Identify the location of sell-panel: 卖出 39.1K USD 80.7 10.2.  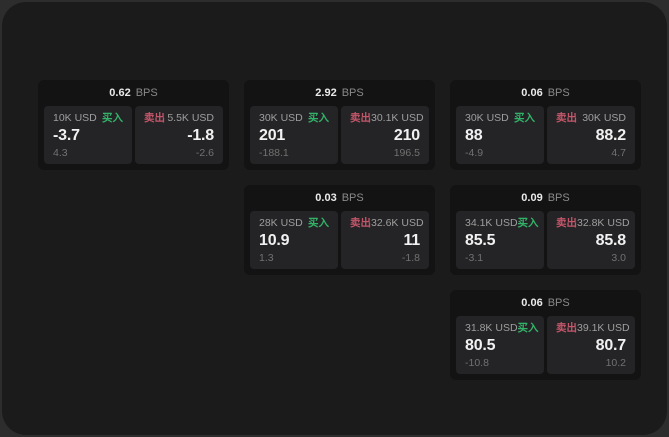
(591, 345).